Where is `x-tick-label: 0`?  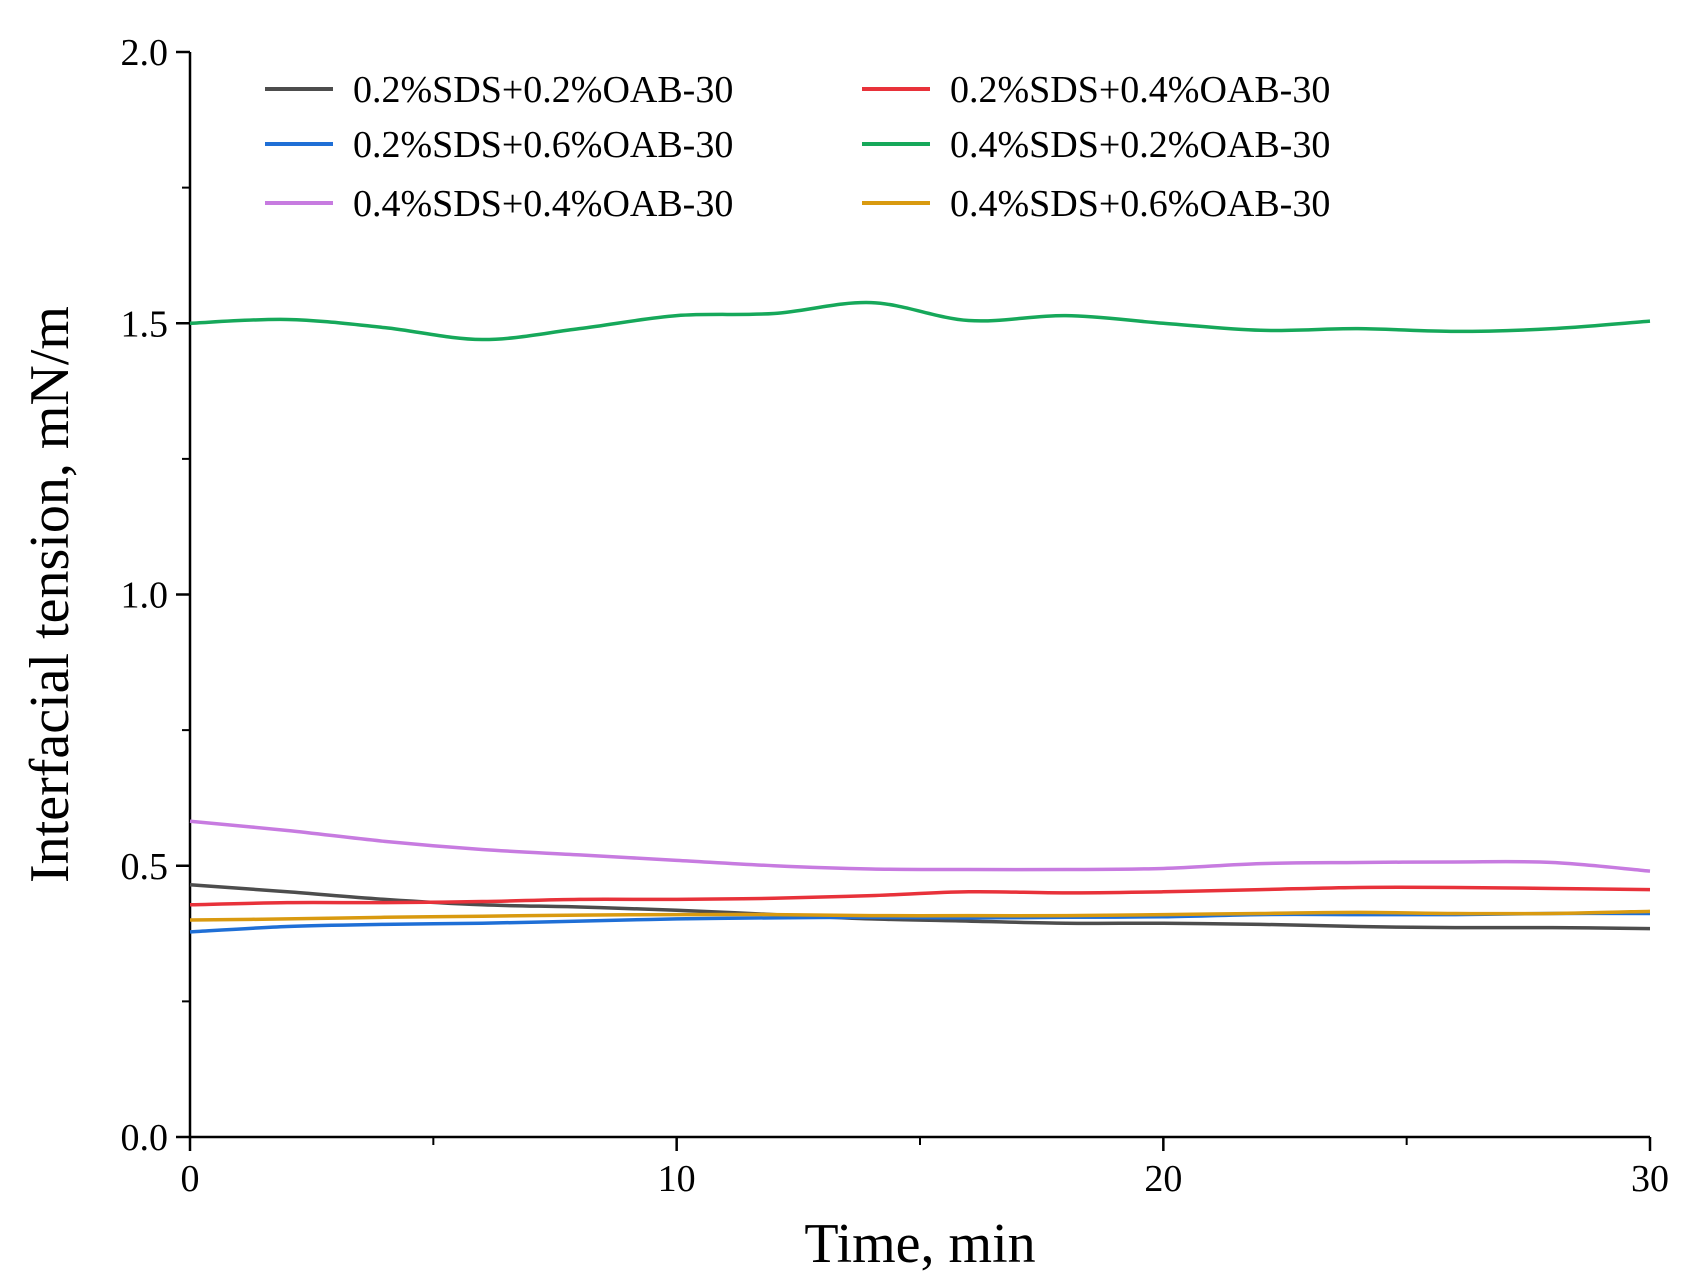 x-tick-label: 0 is located at coordinates (190, 1179).